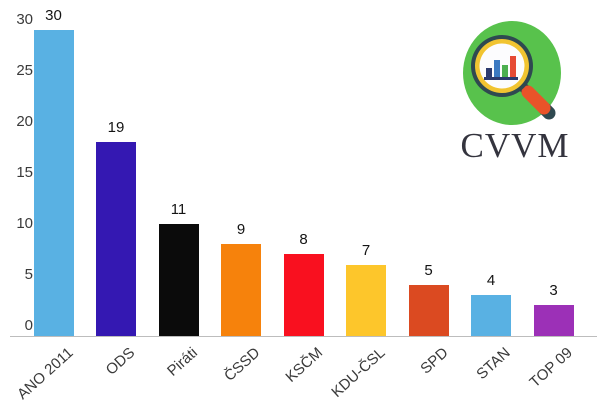 Image resolution: width=600 pixels, height=400 pixels. What do you see at coordinates (489, 72) in the screenshot?
I see `mini-bar-navy` at bounding box center [489, 72].